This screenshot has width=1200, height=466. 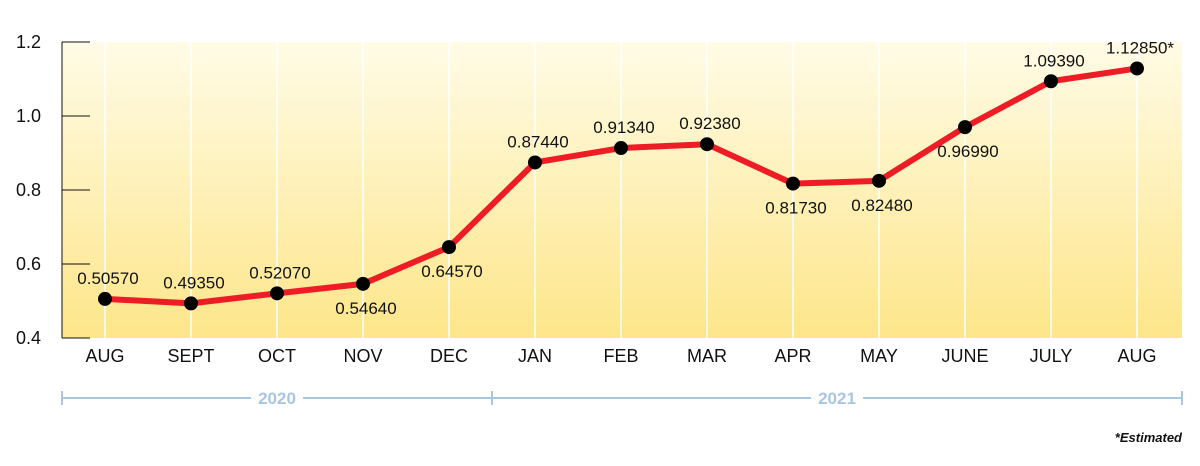 I want to click on data-label: 0.87440, so click(x=537, y=141).